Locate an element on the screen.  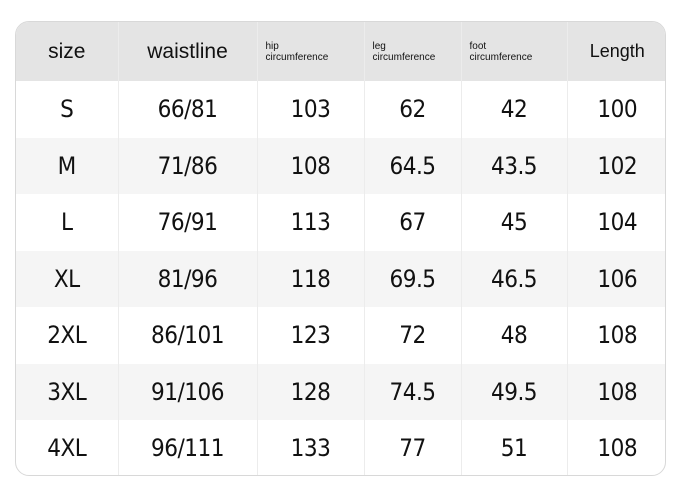
table-row: M 71/86 108 64.5 43.5 102 is located at coordinates (340, 165).